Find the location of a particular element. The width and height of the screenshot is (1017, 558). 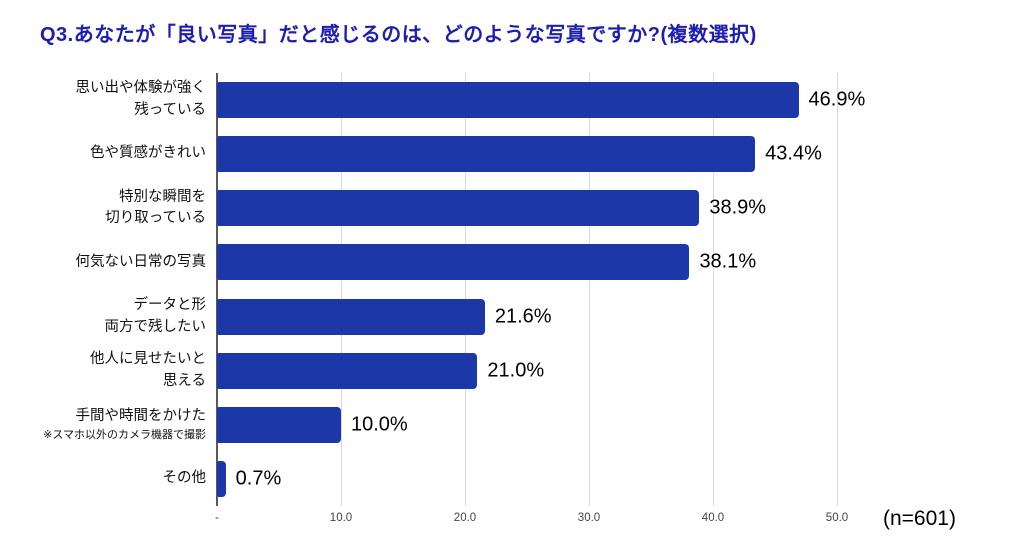

category-label: 手間や時間をかけた is located at coordinates (141, 416).